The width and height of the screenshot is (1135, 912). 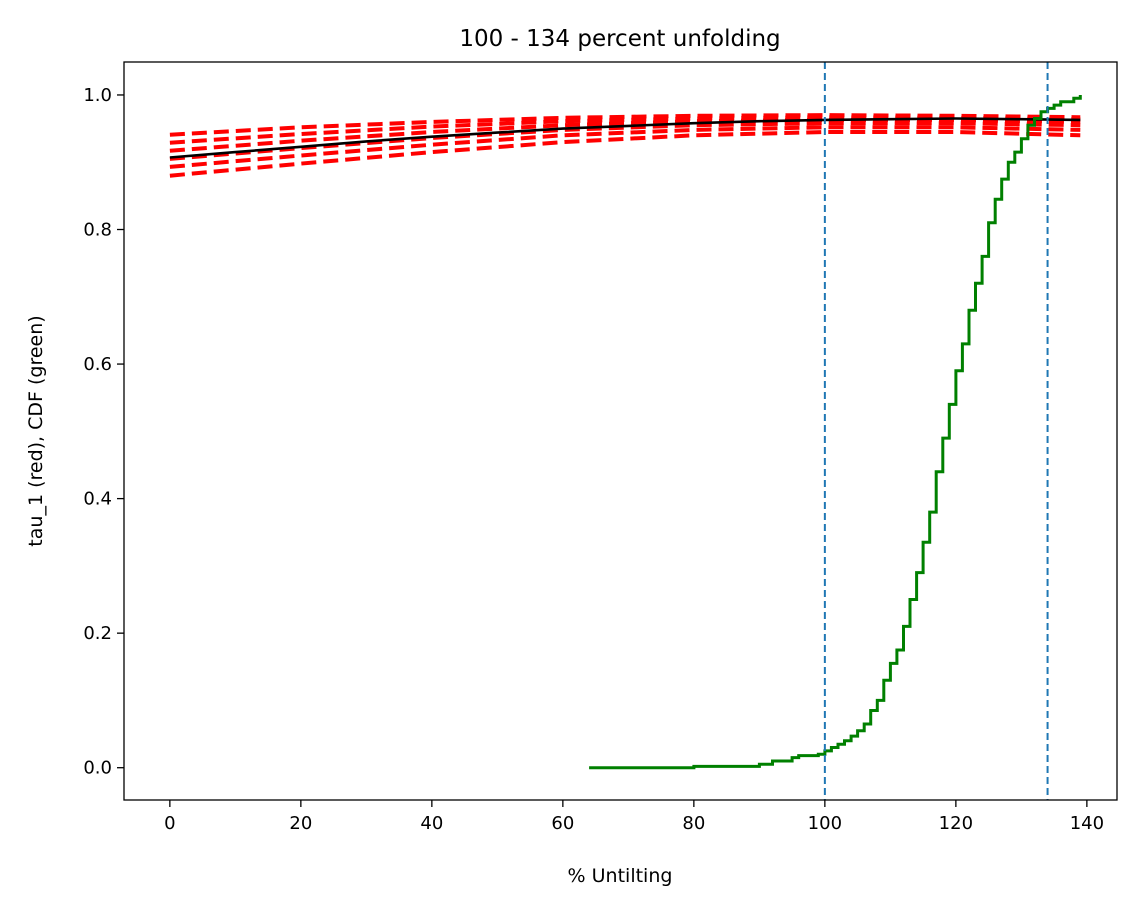 I want to click on y-tick-label: 0.8, so click(x=97, y=230).